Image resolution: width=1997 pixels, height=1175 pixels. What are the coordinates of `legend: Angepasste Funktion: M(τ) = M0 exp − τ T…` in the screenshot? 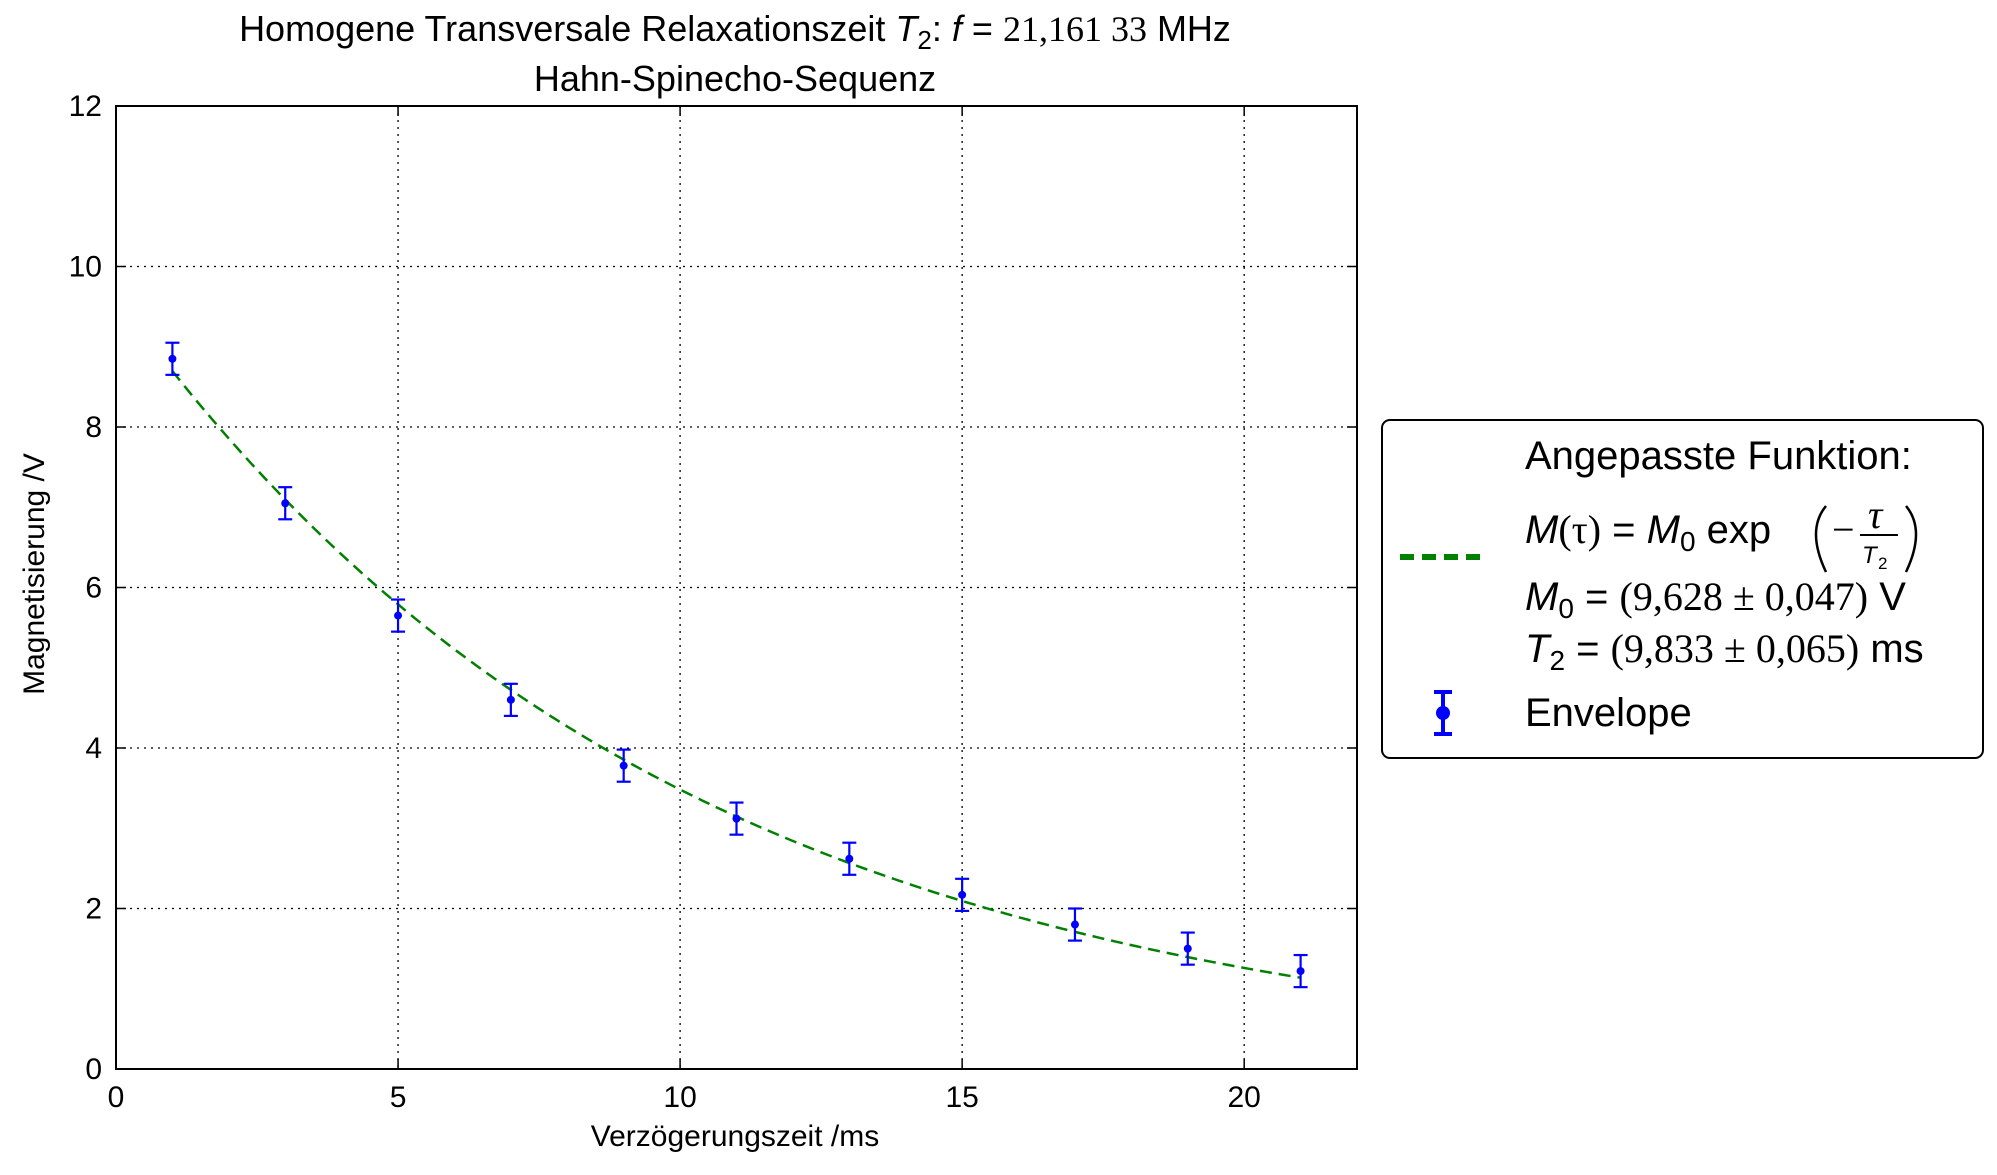 It's located at (1682, 589).